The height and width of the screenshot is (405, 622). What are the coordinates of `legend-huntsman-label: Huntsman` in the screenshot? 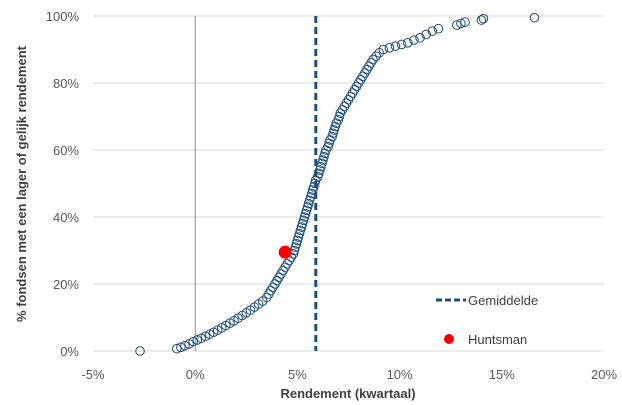 It's located at (497, 339).